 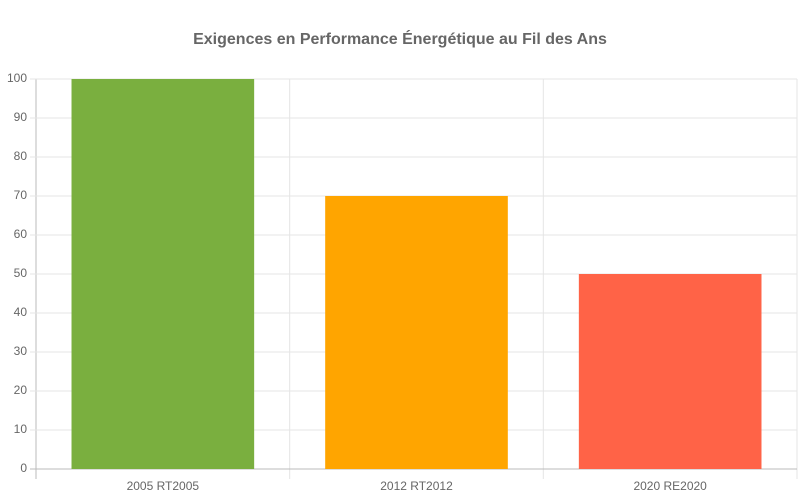 I want to click on y-tick-label: 80, so click(x=21, y=156).